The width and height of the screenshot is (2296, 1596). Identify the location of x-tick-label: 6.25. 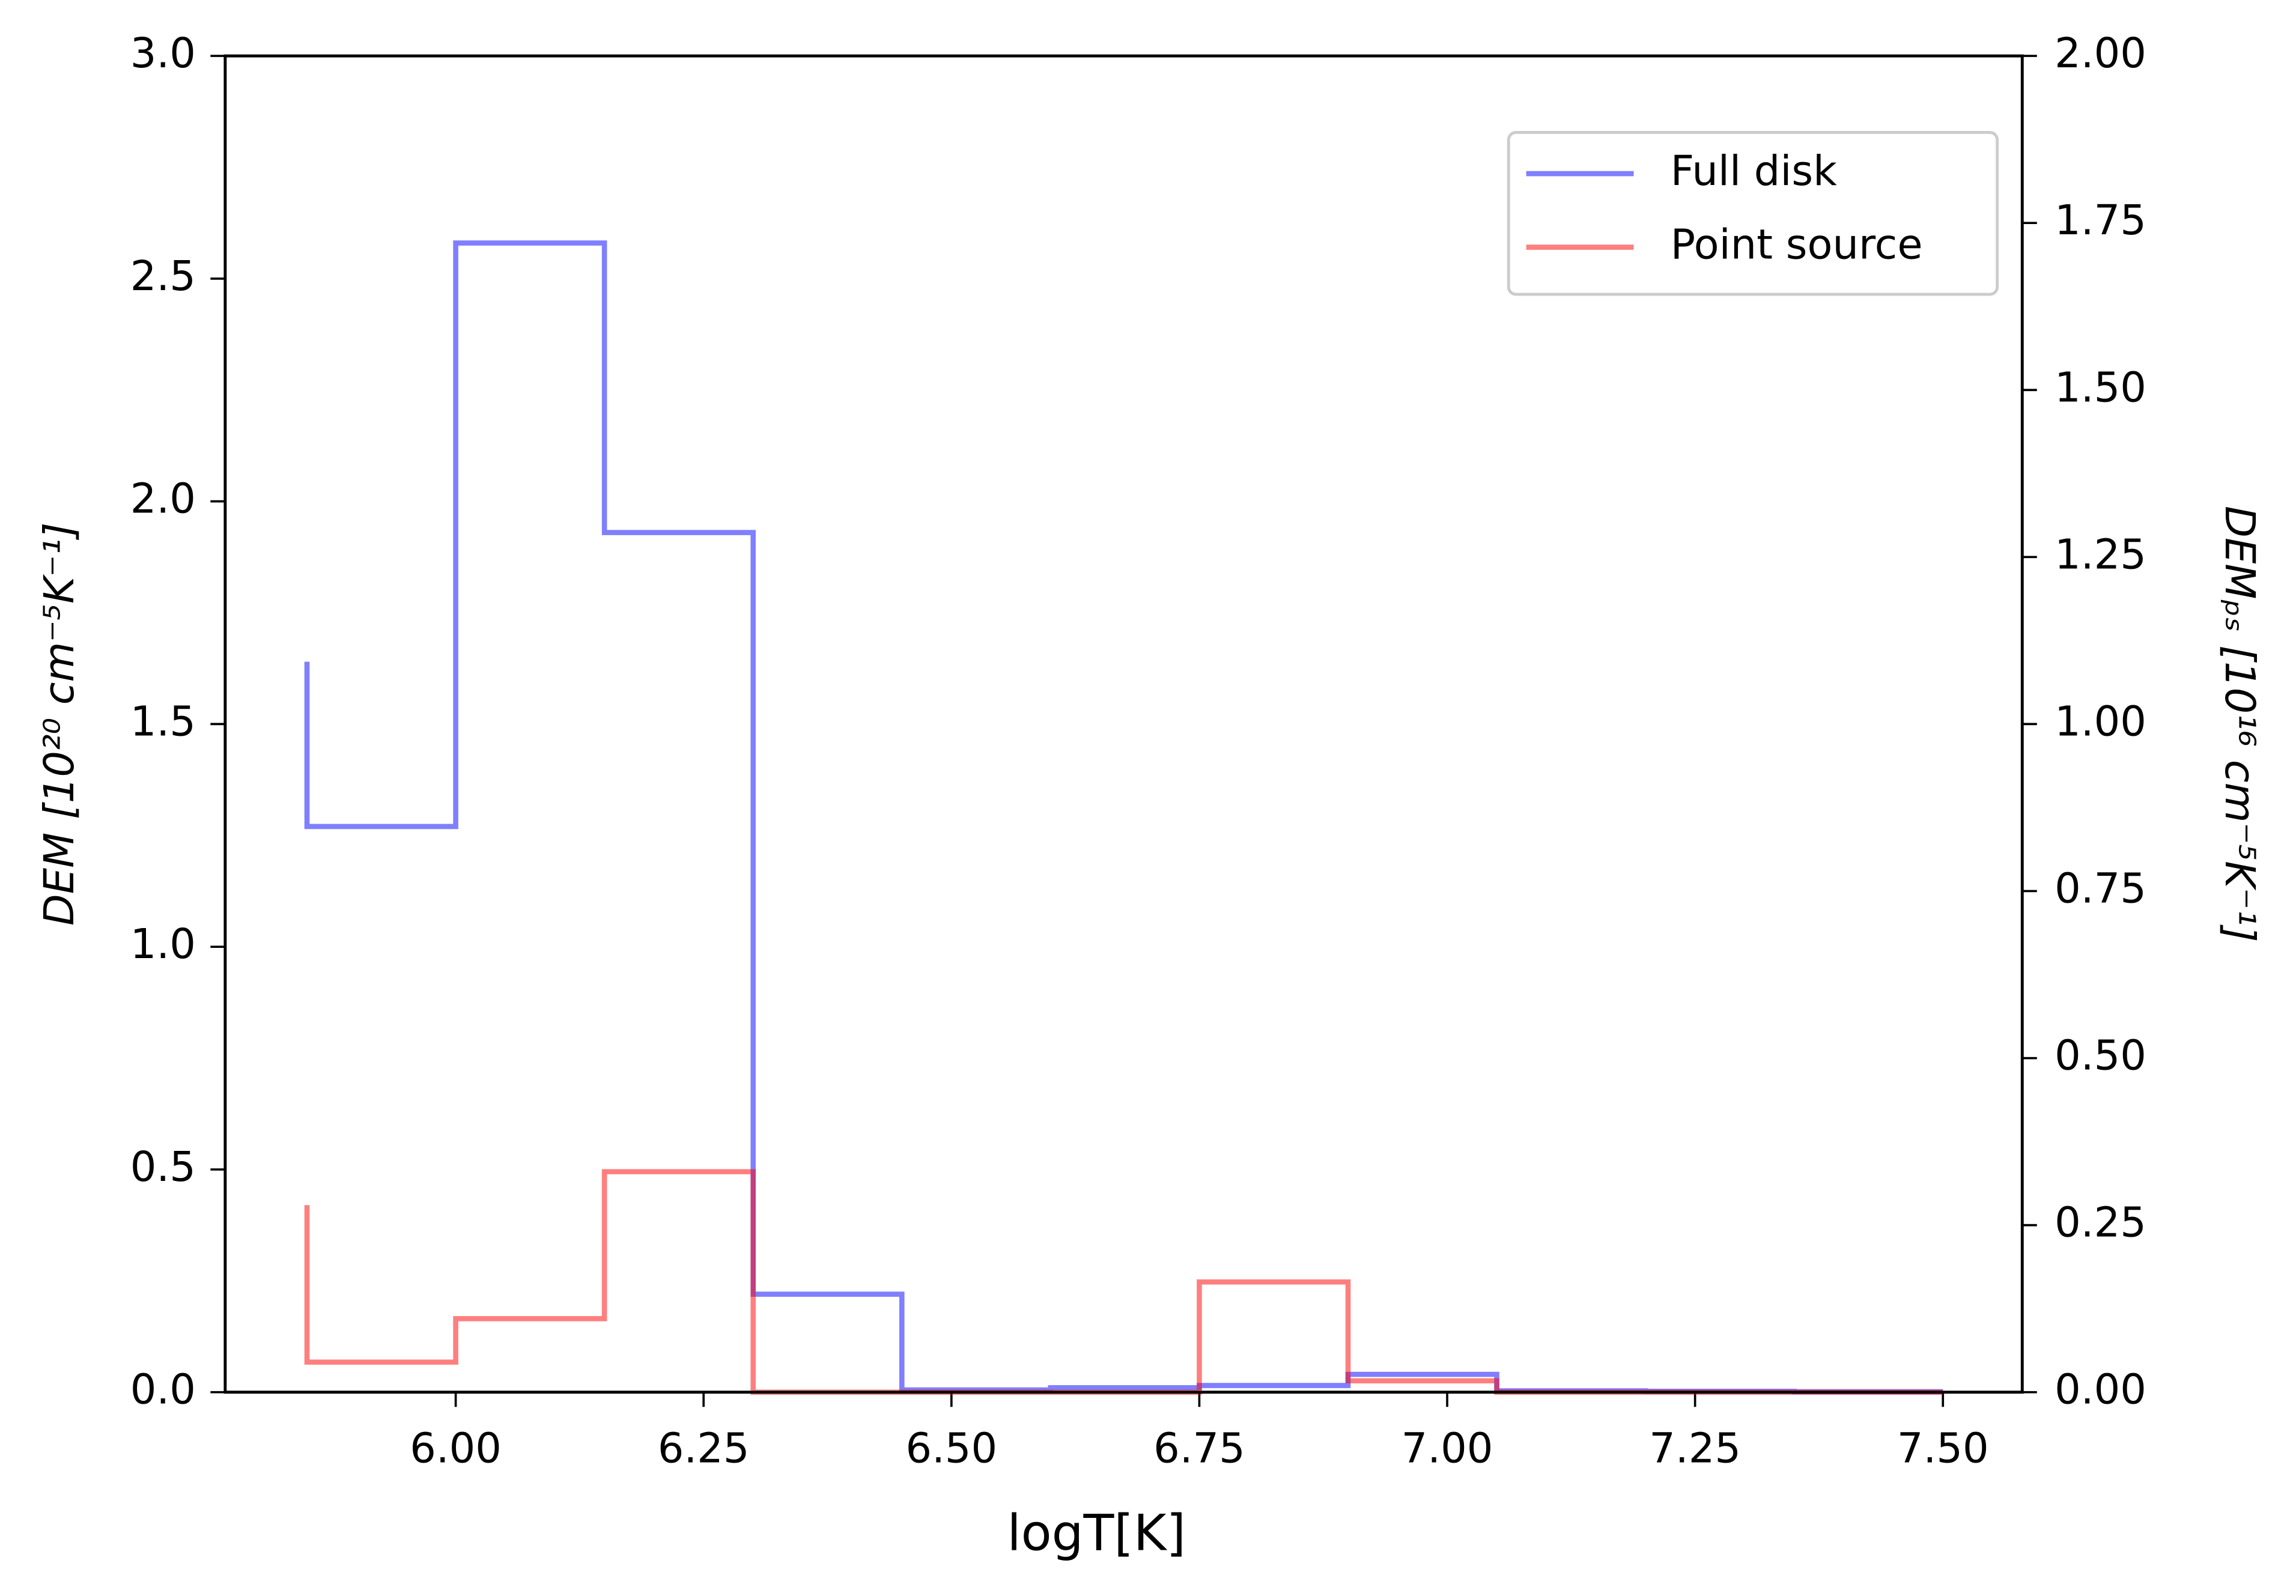
(704, 1449).